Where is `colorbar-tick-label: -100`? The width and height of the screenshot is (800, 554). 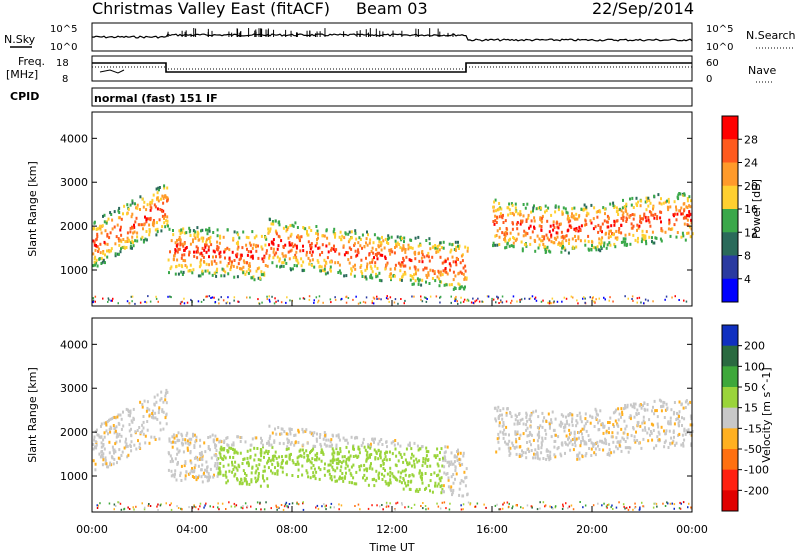
colorbar-tick-label: -100 is located at coordinates (756, 470).